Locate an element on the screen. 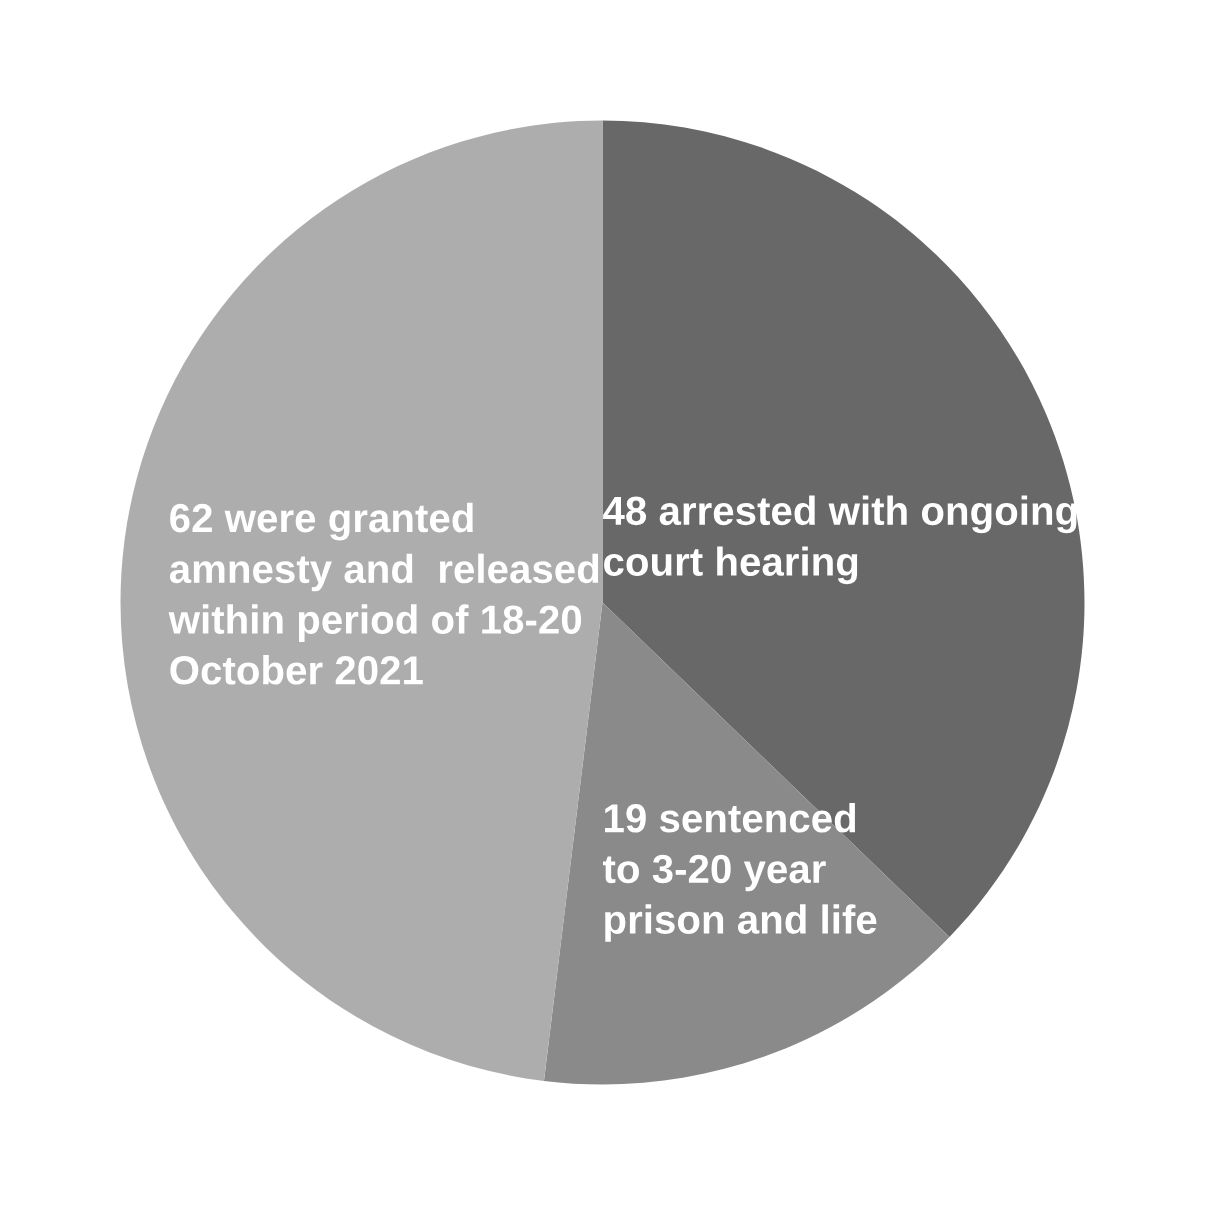 The height and width of the screenshot is (1205, 1205). slice-label: 62 were granted amnesty and released within period of 18-20 October 2021 is located at coordinates (383, 593).